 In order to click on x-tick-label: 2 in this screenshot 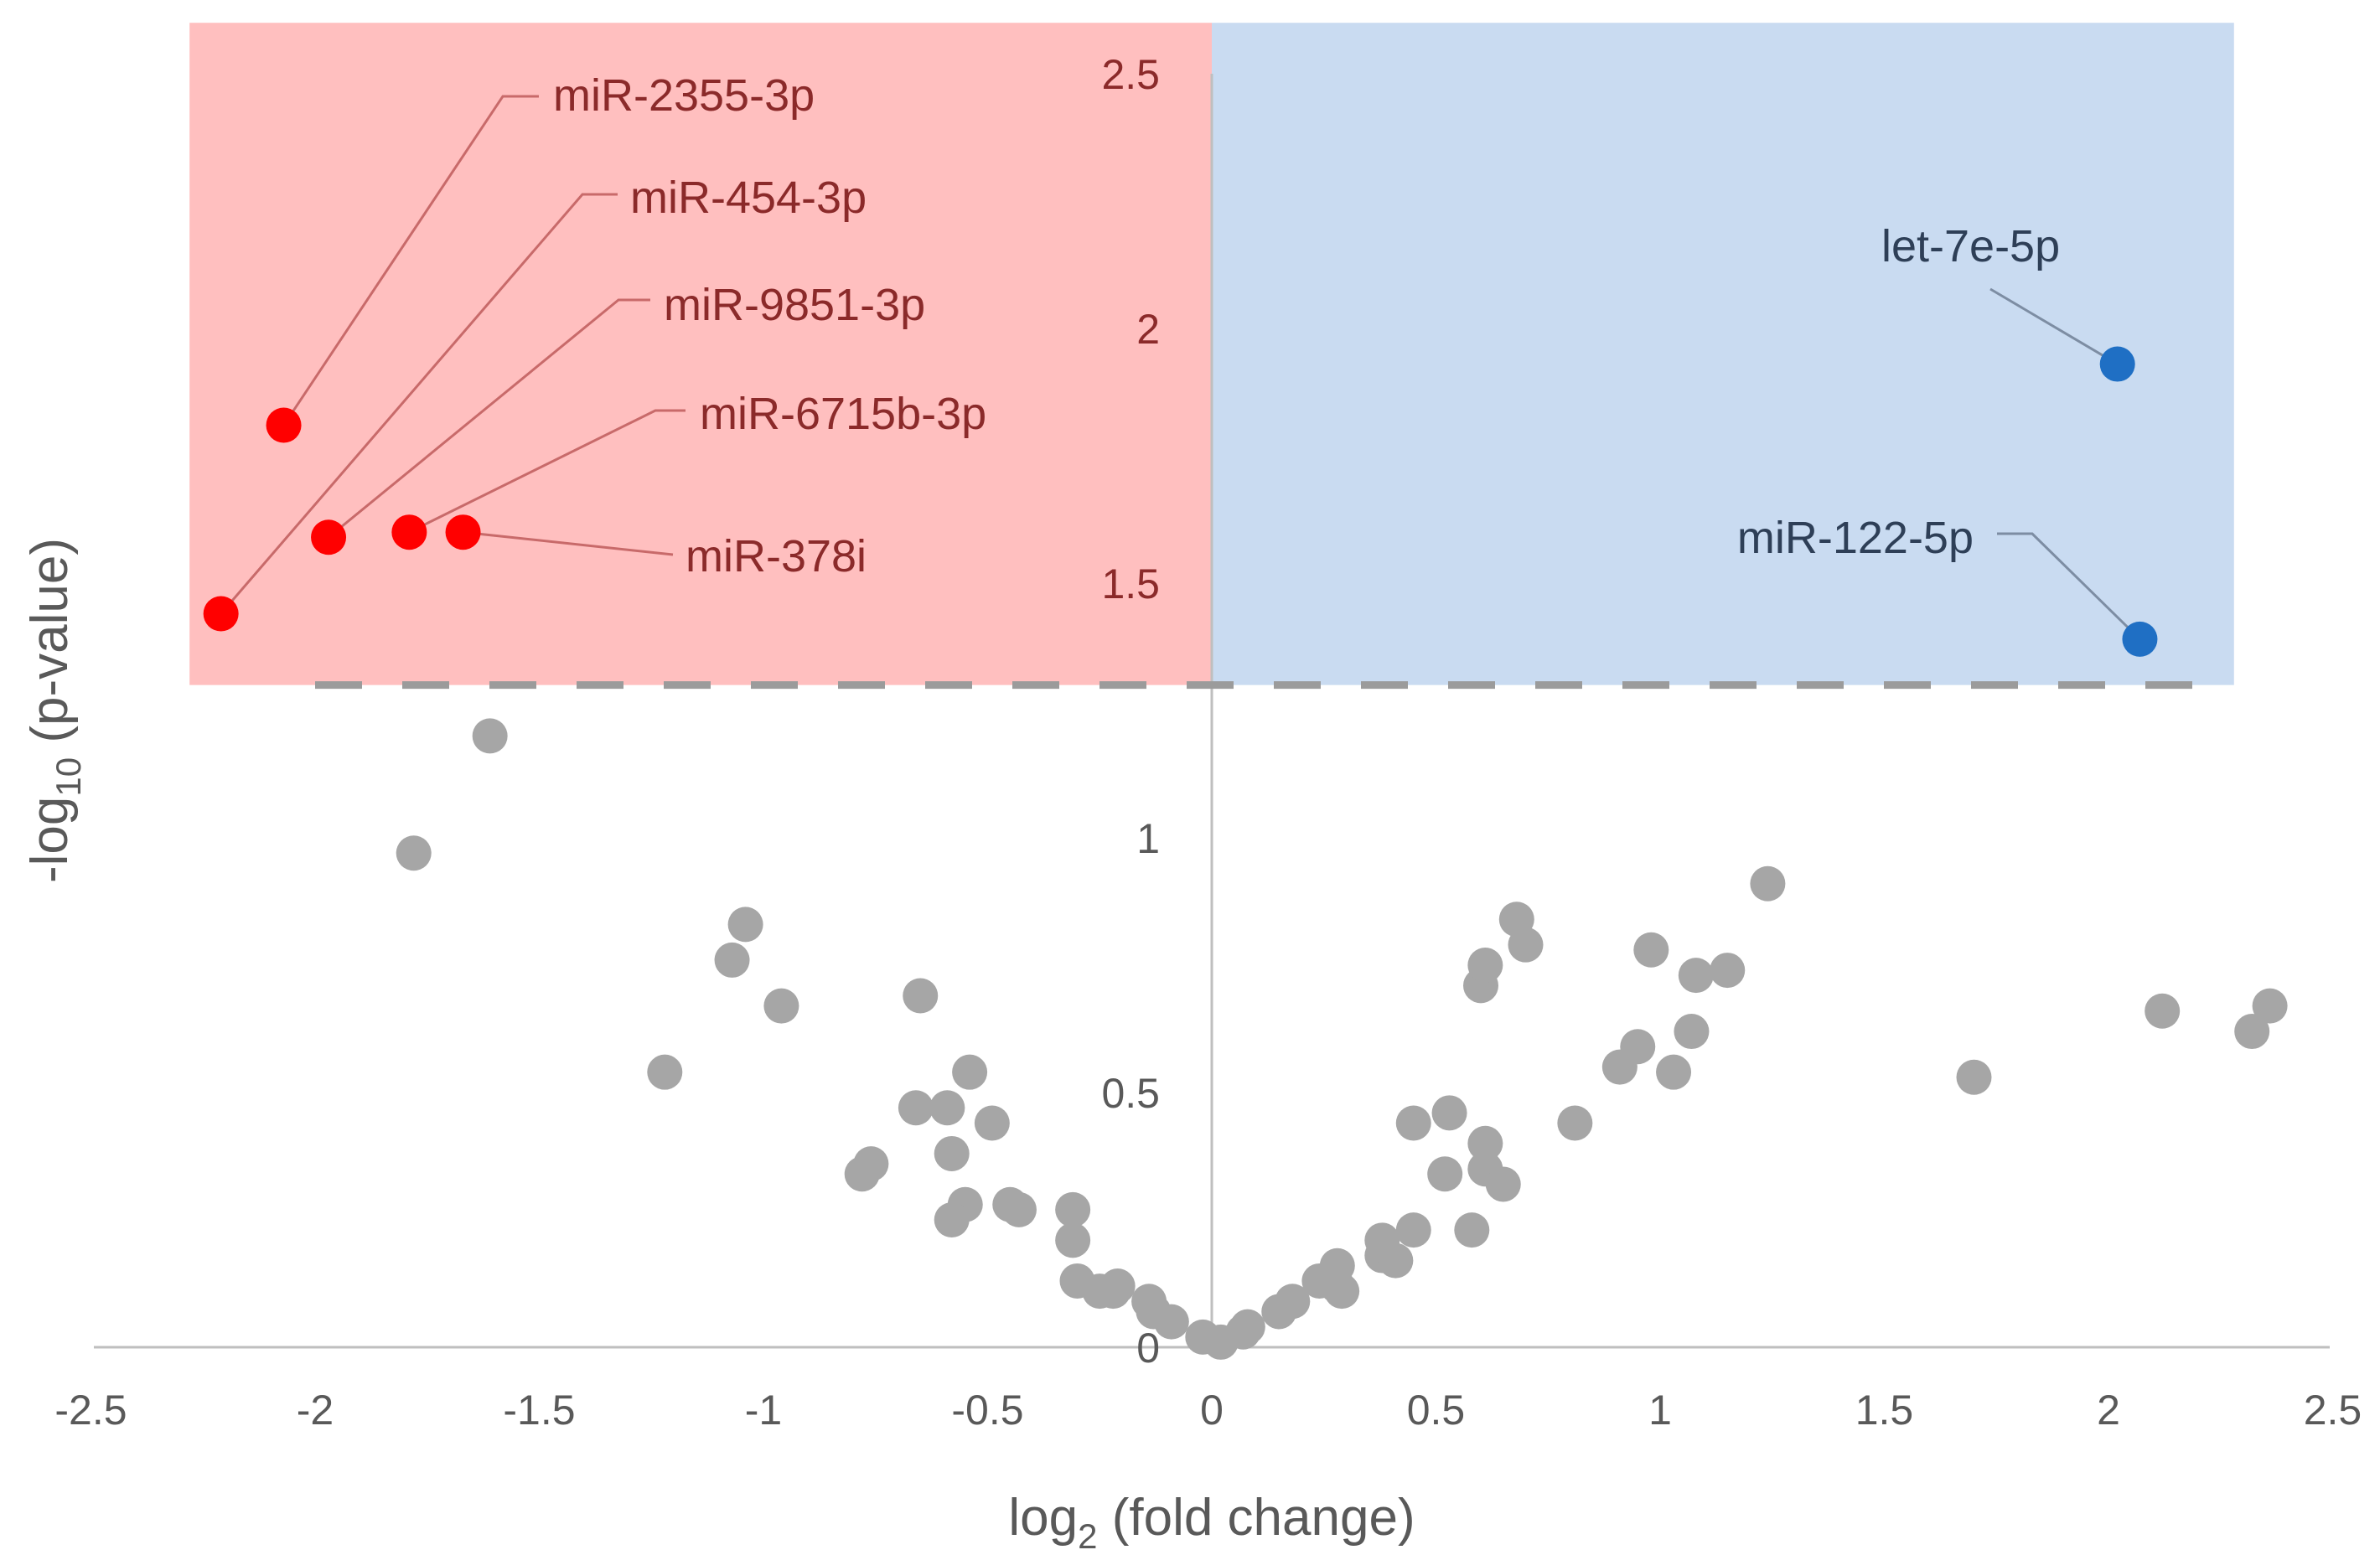, I will do `click(2108, 1410)`.